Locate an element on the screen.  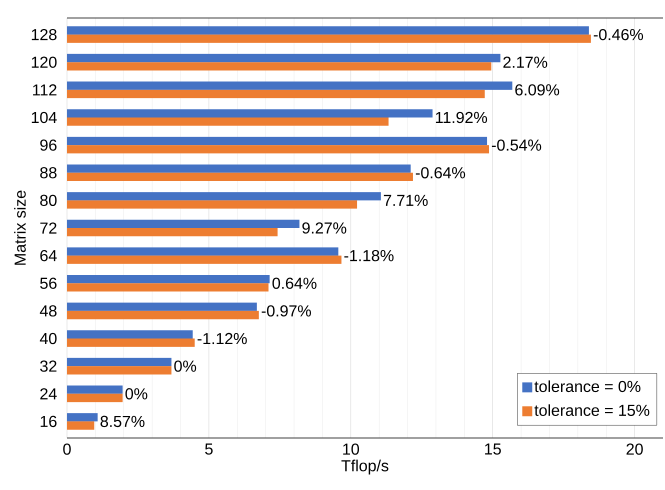
annotation: -1.12% is located at coordinates (222, 338).